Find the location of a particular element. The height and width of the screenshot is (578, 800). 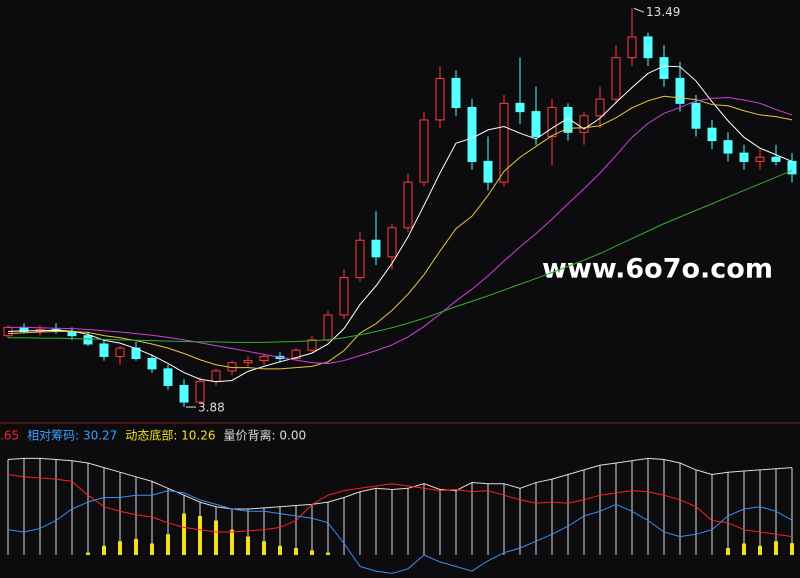

low-label: 3.88 is located at coordinates (211, 408).